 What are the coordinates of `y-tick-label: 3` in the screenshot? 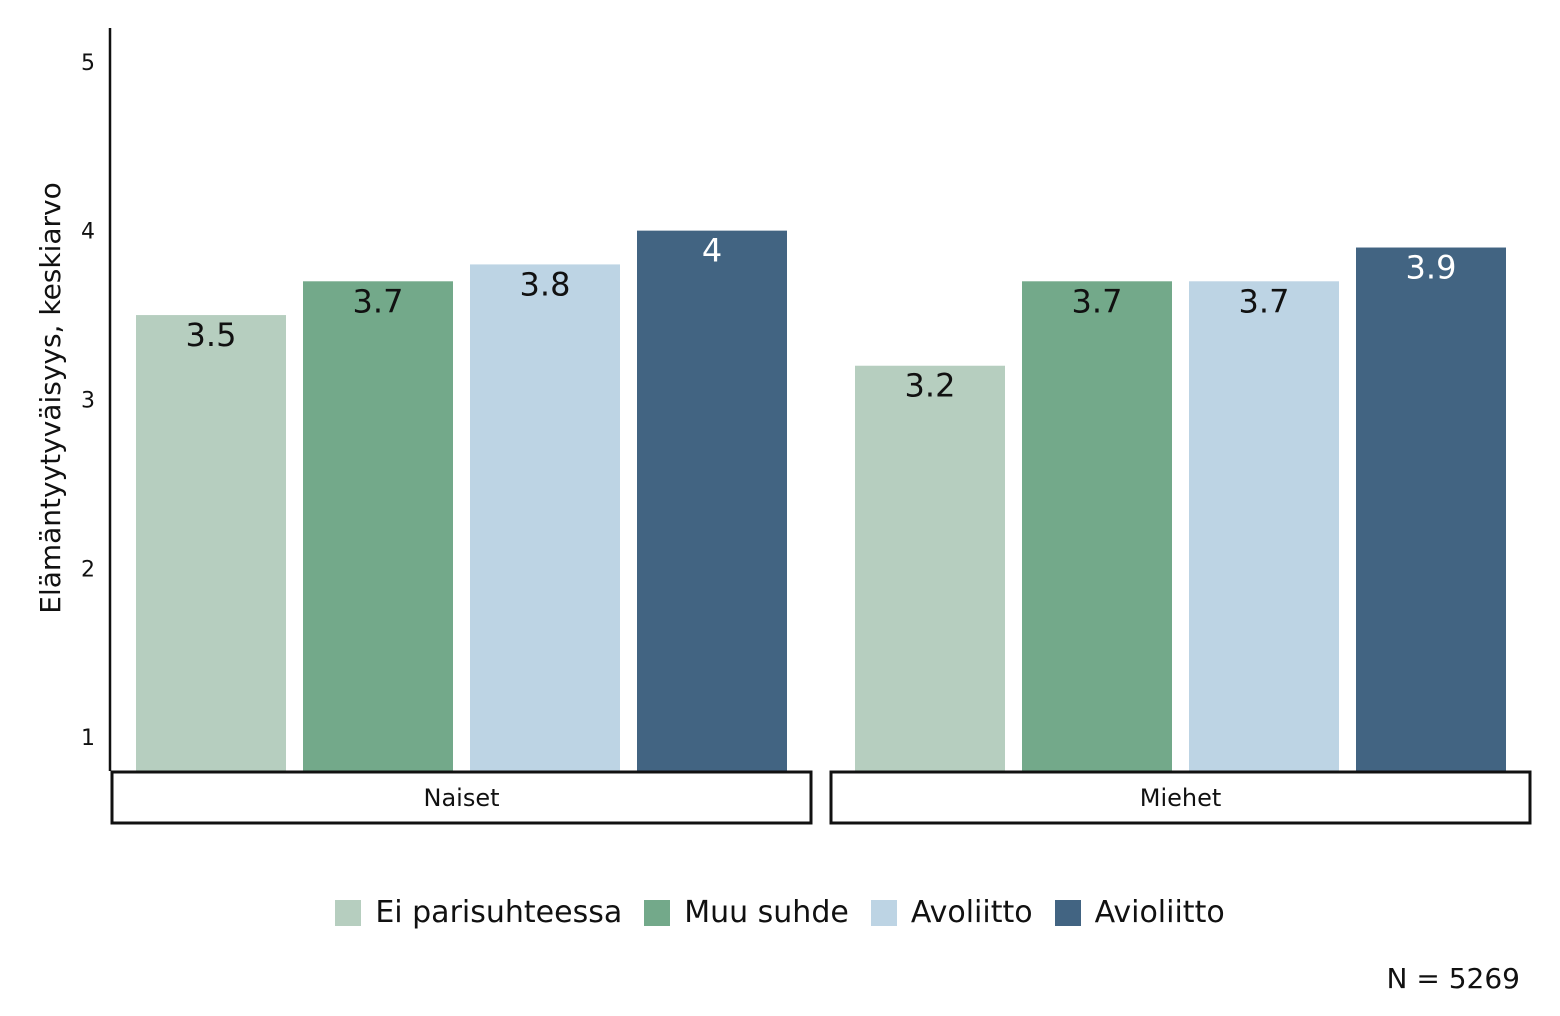 It's located at (88, 401).